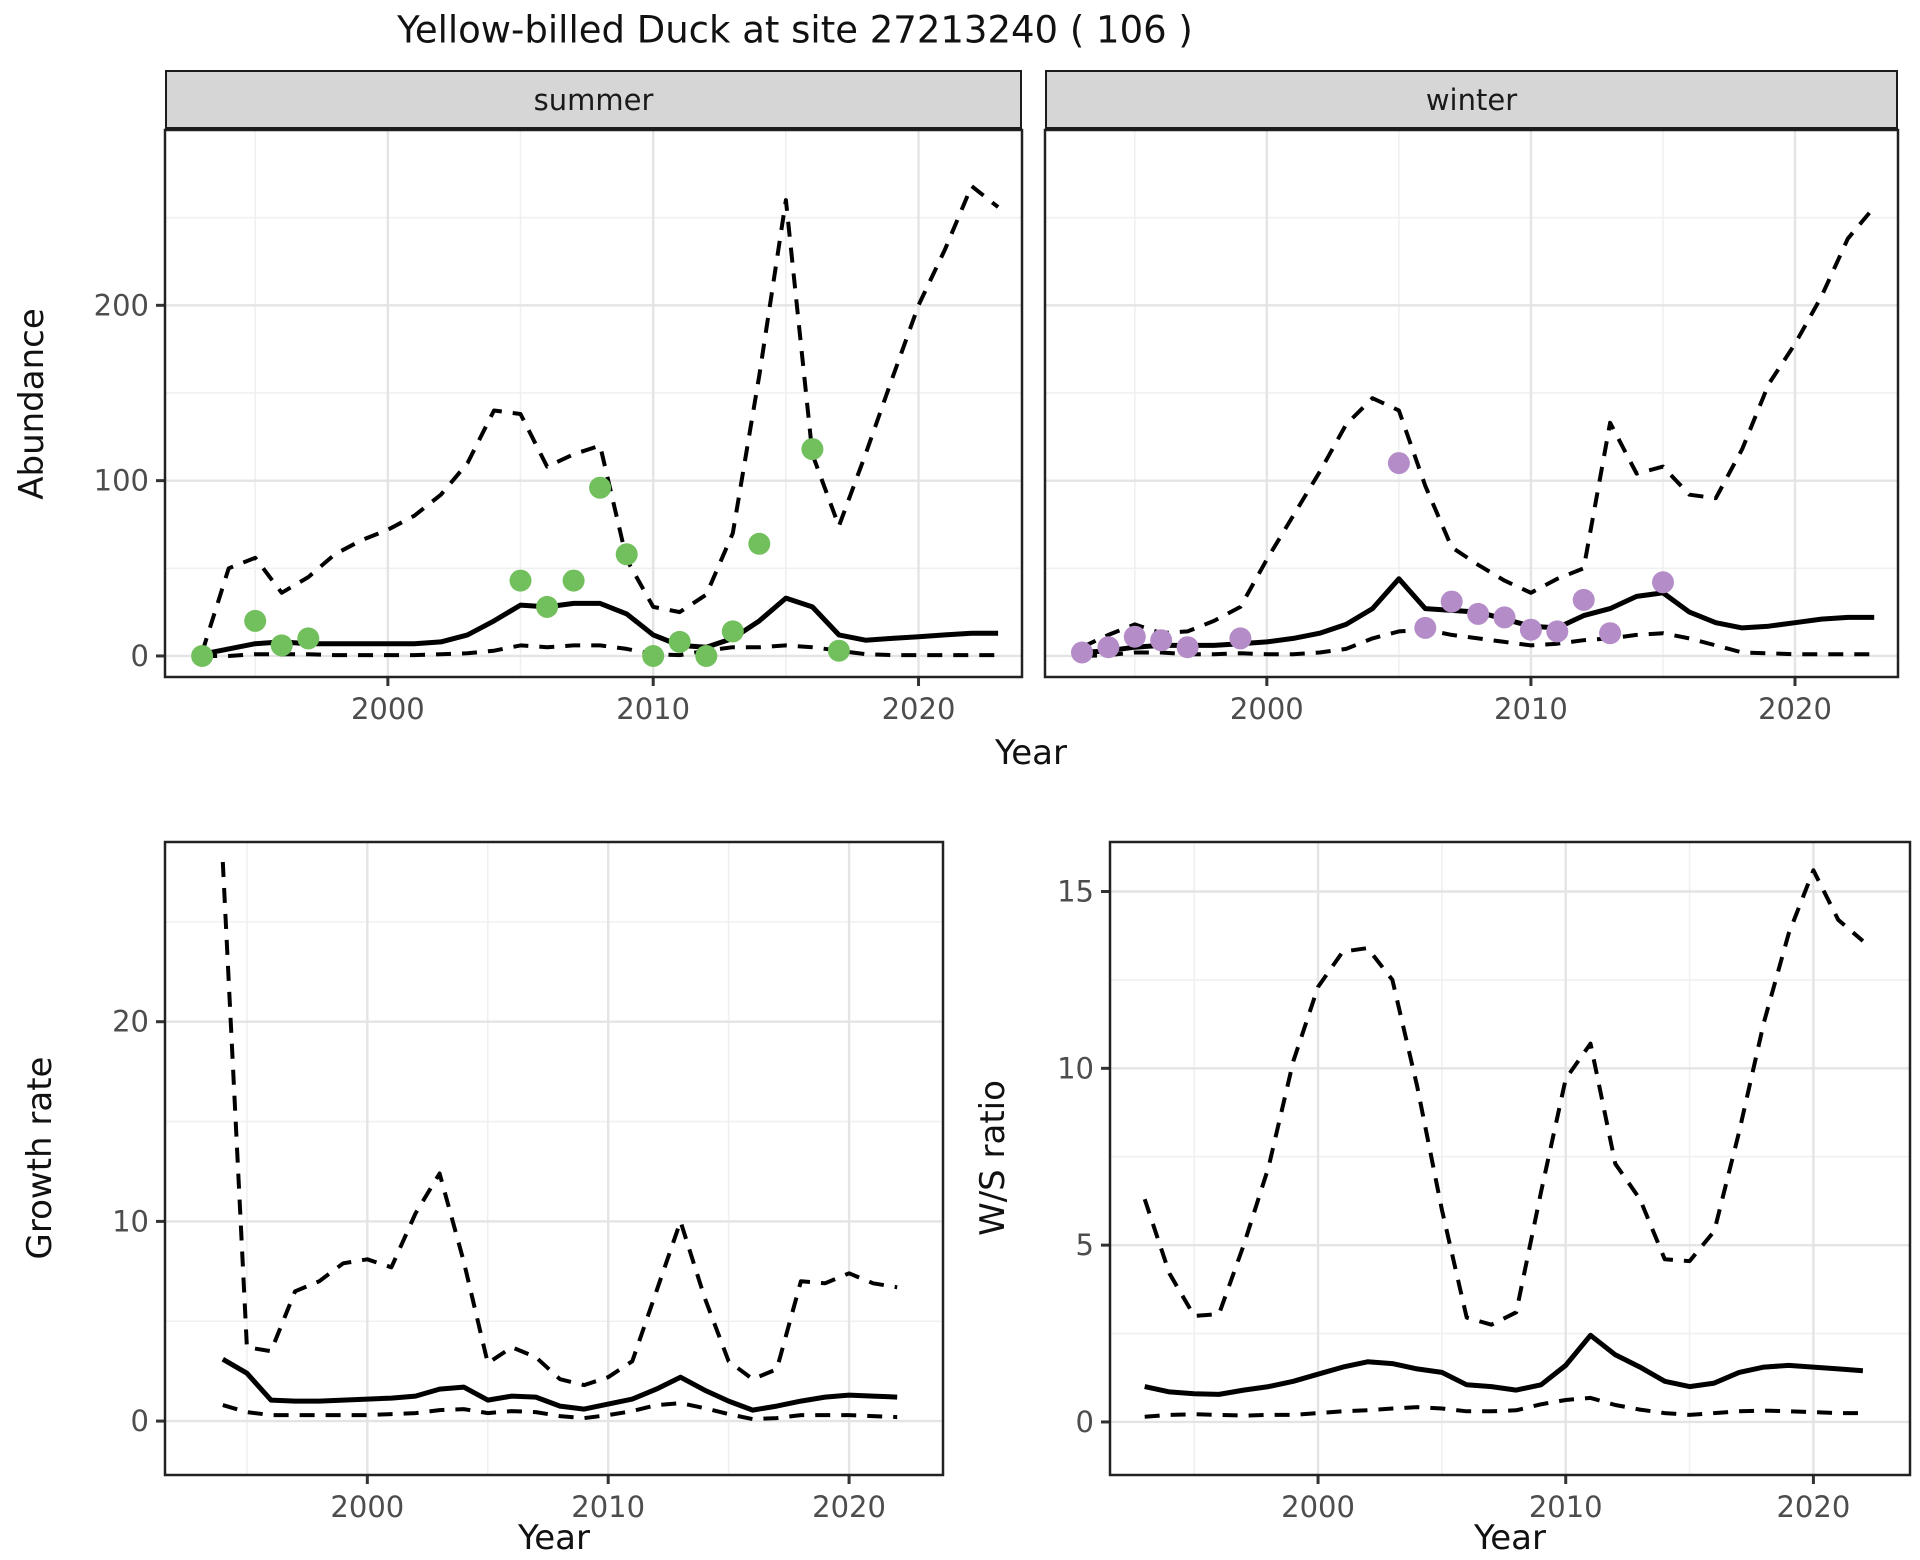 Image resolution: width=1920 pixels, height=1560 pixels. Describe the element at coordinates (559, 1385) in the screenshot. I see `growth-rate-fit-line` at that location.